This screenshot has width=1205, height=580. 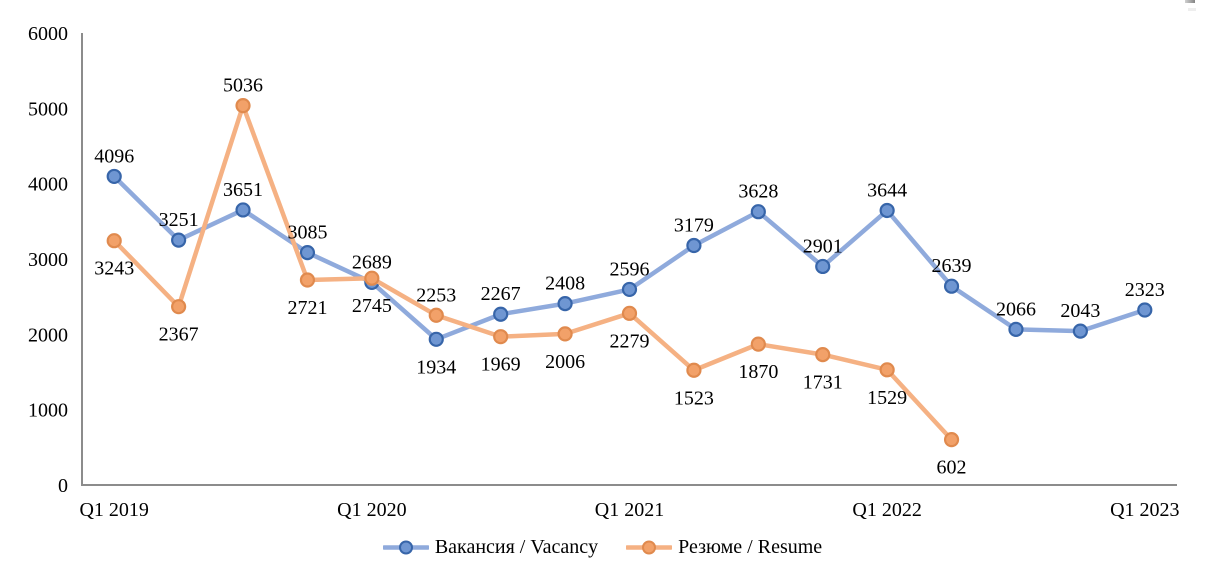 What do you see at coordinates (1016, 309) in the screenshot?
I see `data-label: 2066` at bounding box center [1016, 309].